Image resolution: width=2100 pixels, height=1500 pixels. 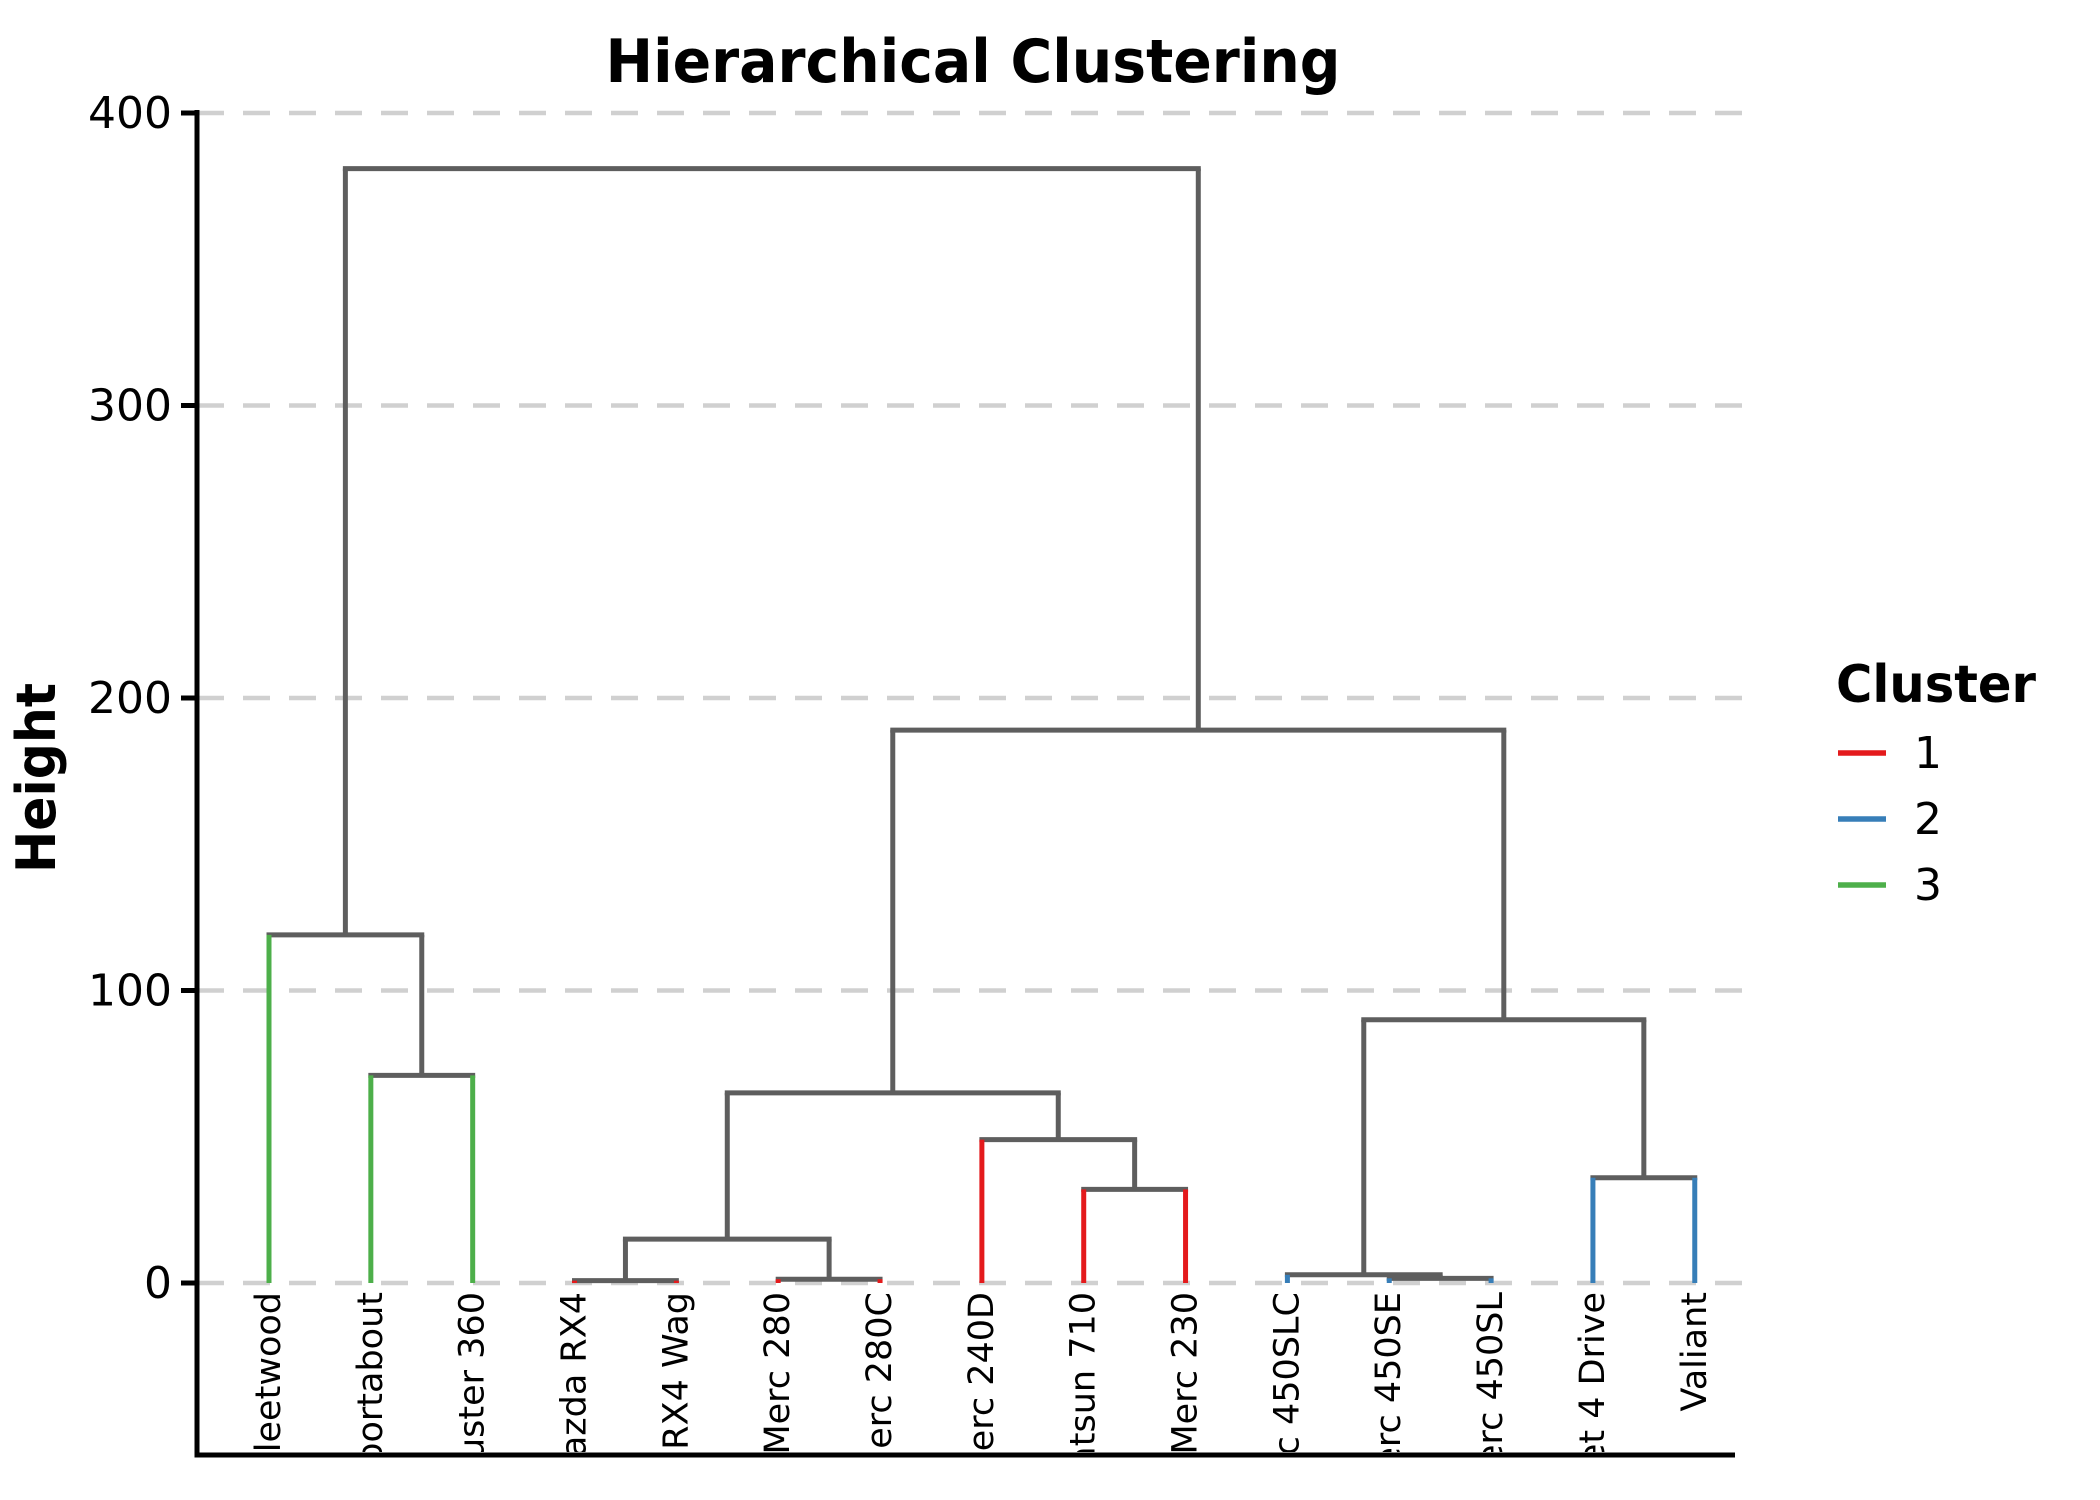 I want to click on leaf-label: Mazda RX4 Wag, so click(x=676, y=1396).